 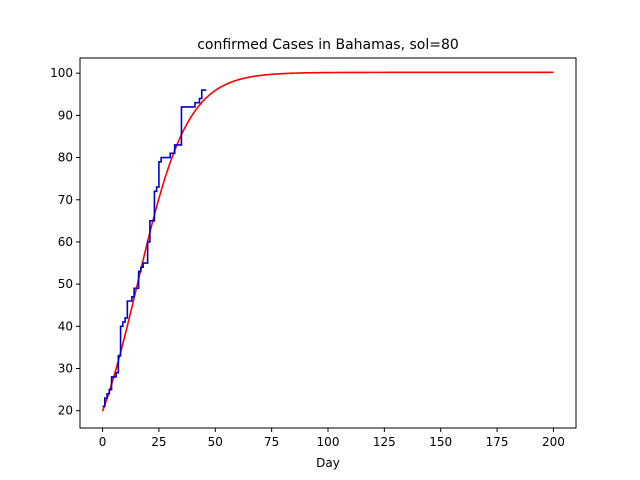 I want to click on x-tick-label: 100, so click(x=328, y=442).